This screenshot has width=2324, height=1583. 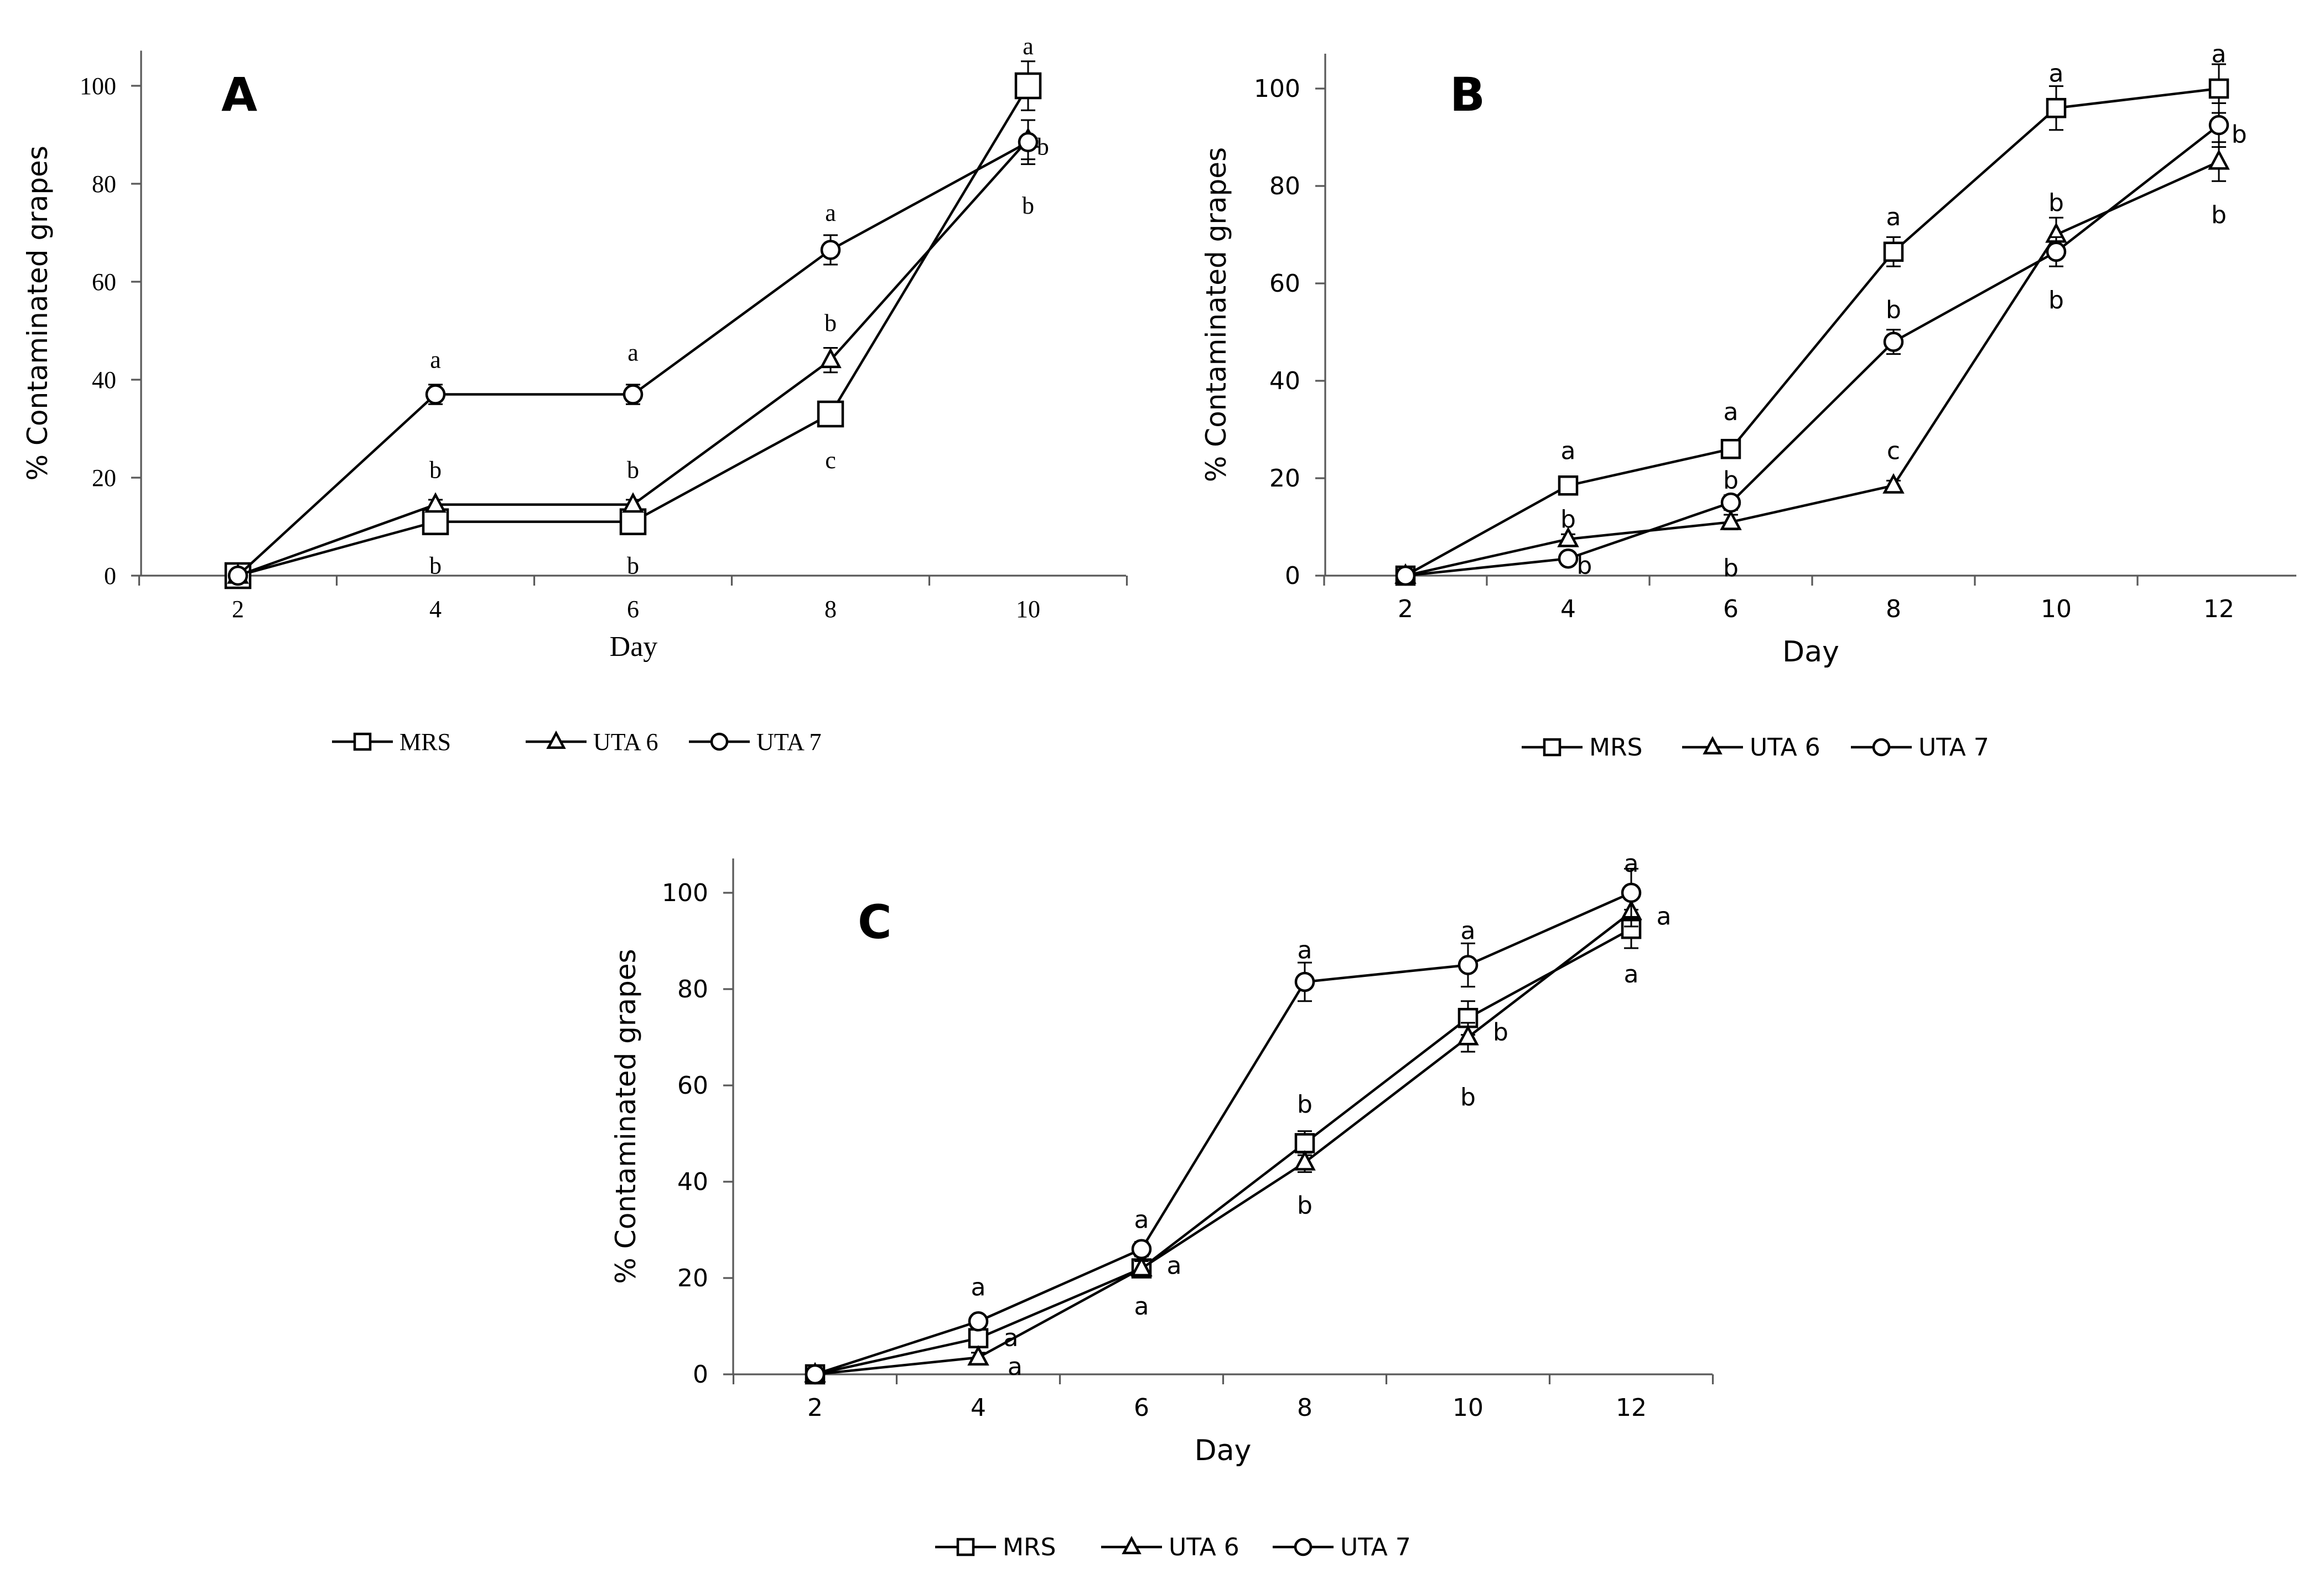 What do you see at coordinates (692, 1182) in the screenshot?
I see `y-tick-label: 40` at bounding box center [692, 1182].